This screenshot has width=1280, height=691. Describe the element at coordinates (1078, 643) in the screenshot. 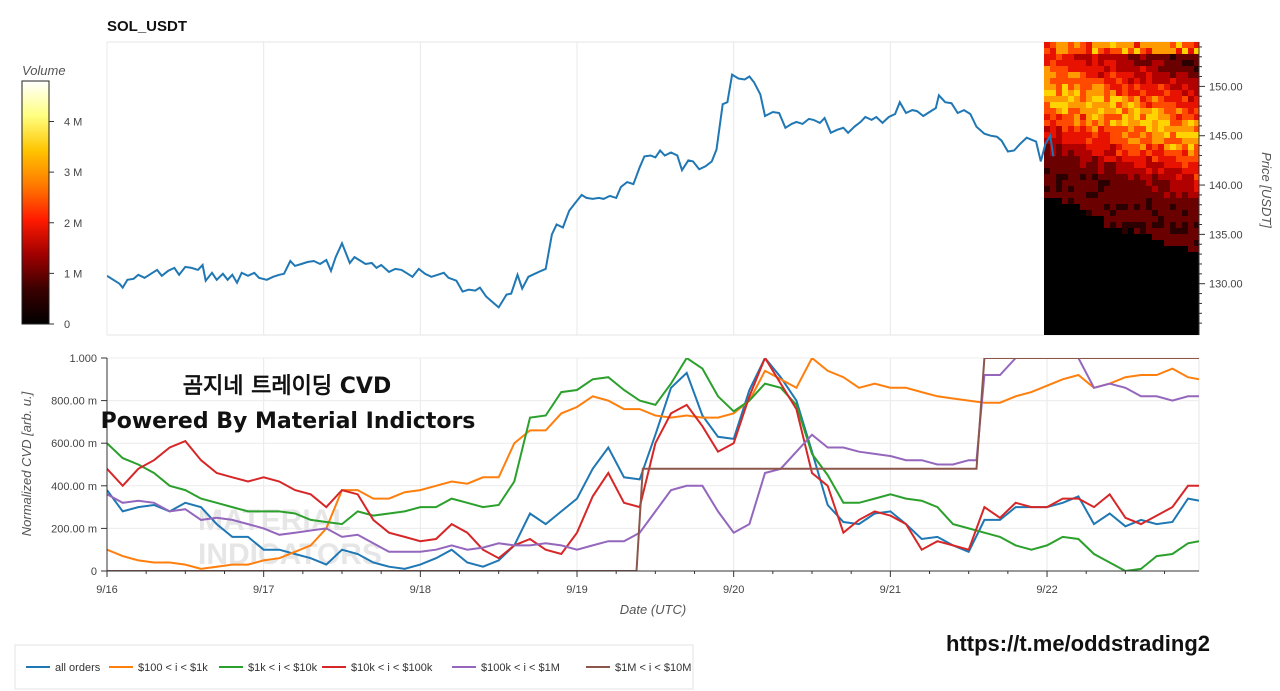

I see `telegram-link: https://t.me/oddstrading2` at that location.